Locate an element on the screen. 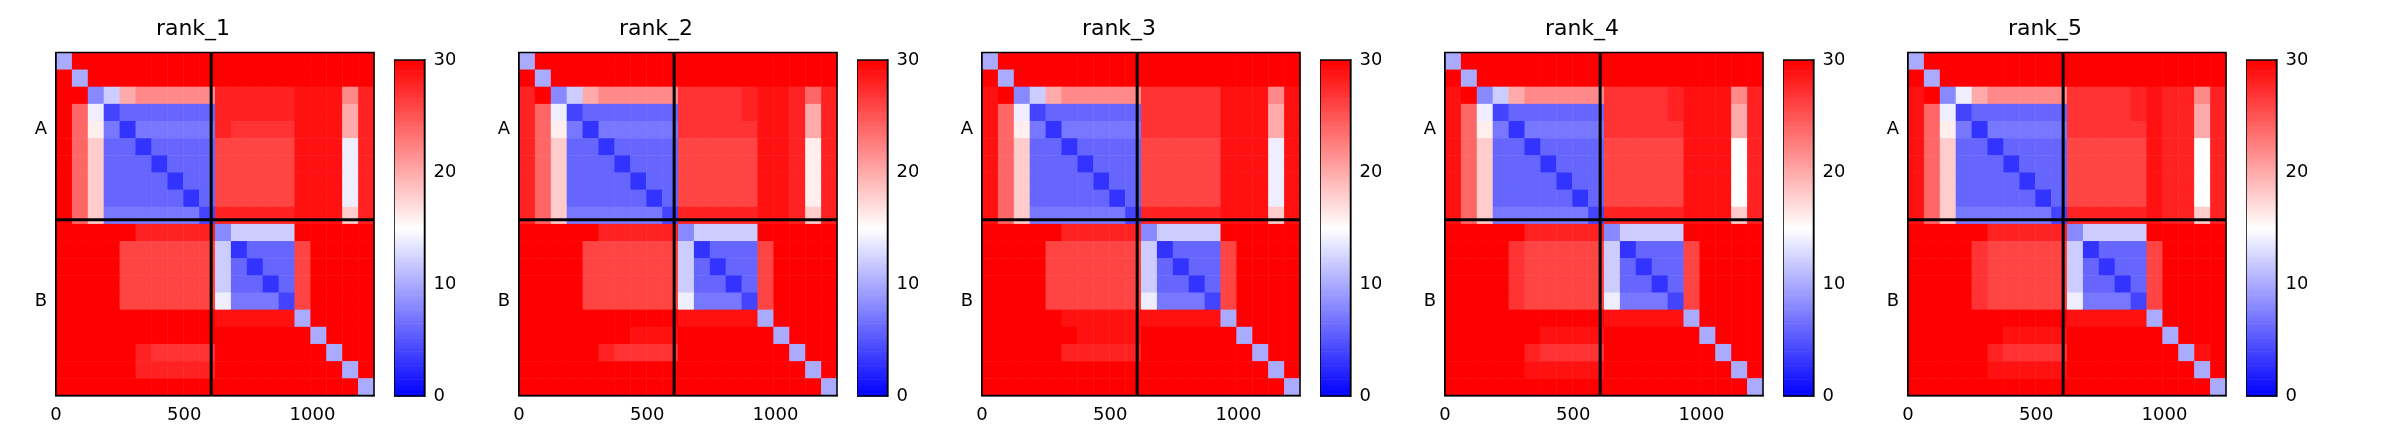  chart-title: rank_3 is located at coordinates (1119, 27).